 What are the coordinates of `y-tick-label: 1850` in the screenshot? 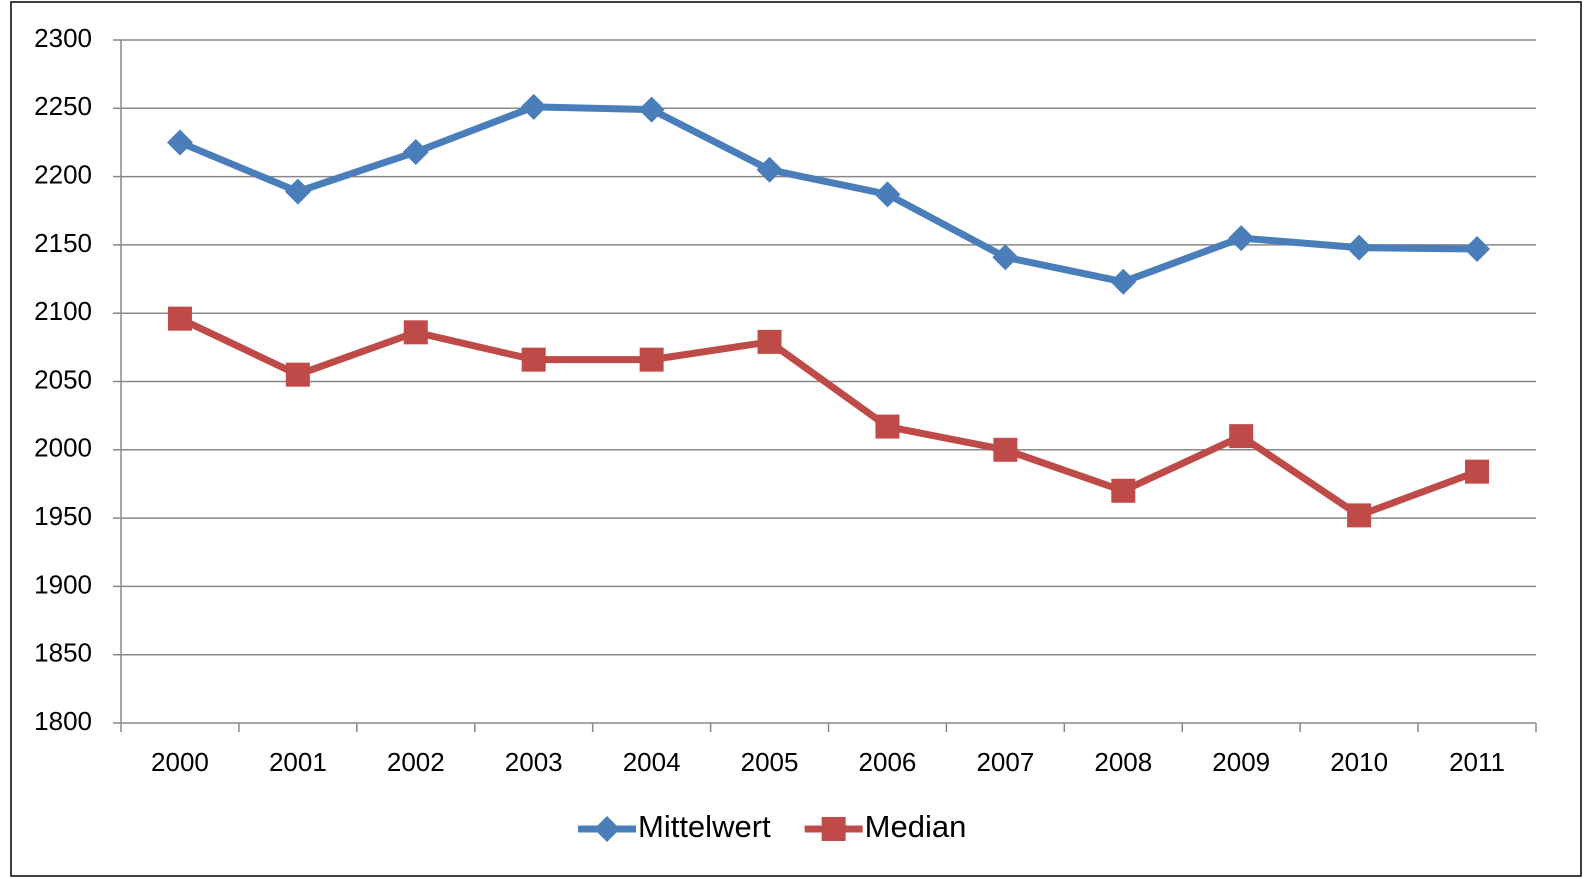 It's located at (63, 653).